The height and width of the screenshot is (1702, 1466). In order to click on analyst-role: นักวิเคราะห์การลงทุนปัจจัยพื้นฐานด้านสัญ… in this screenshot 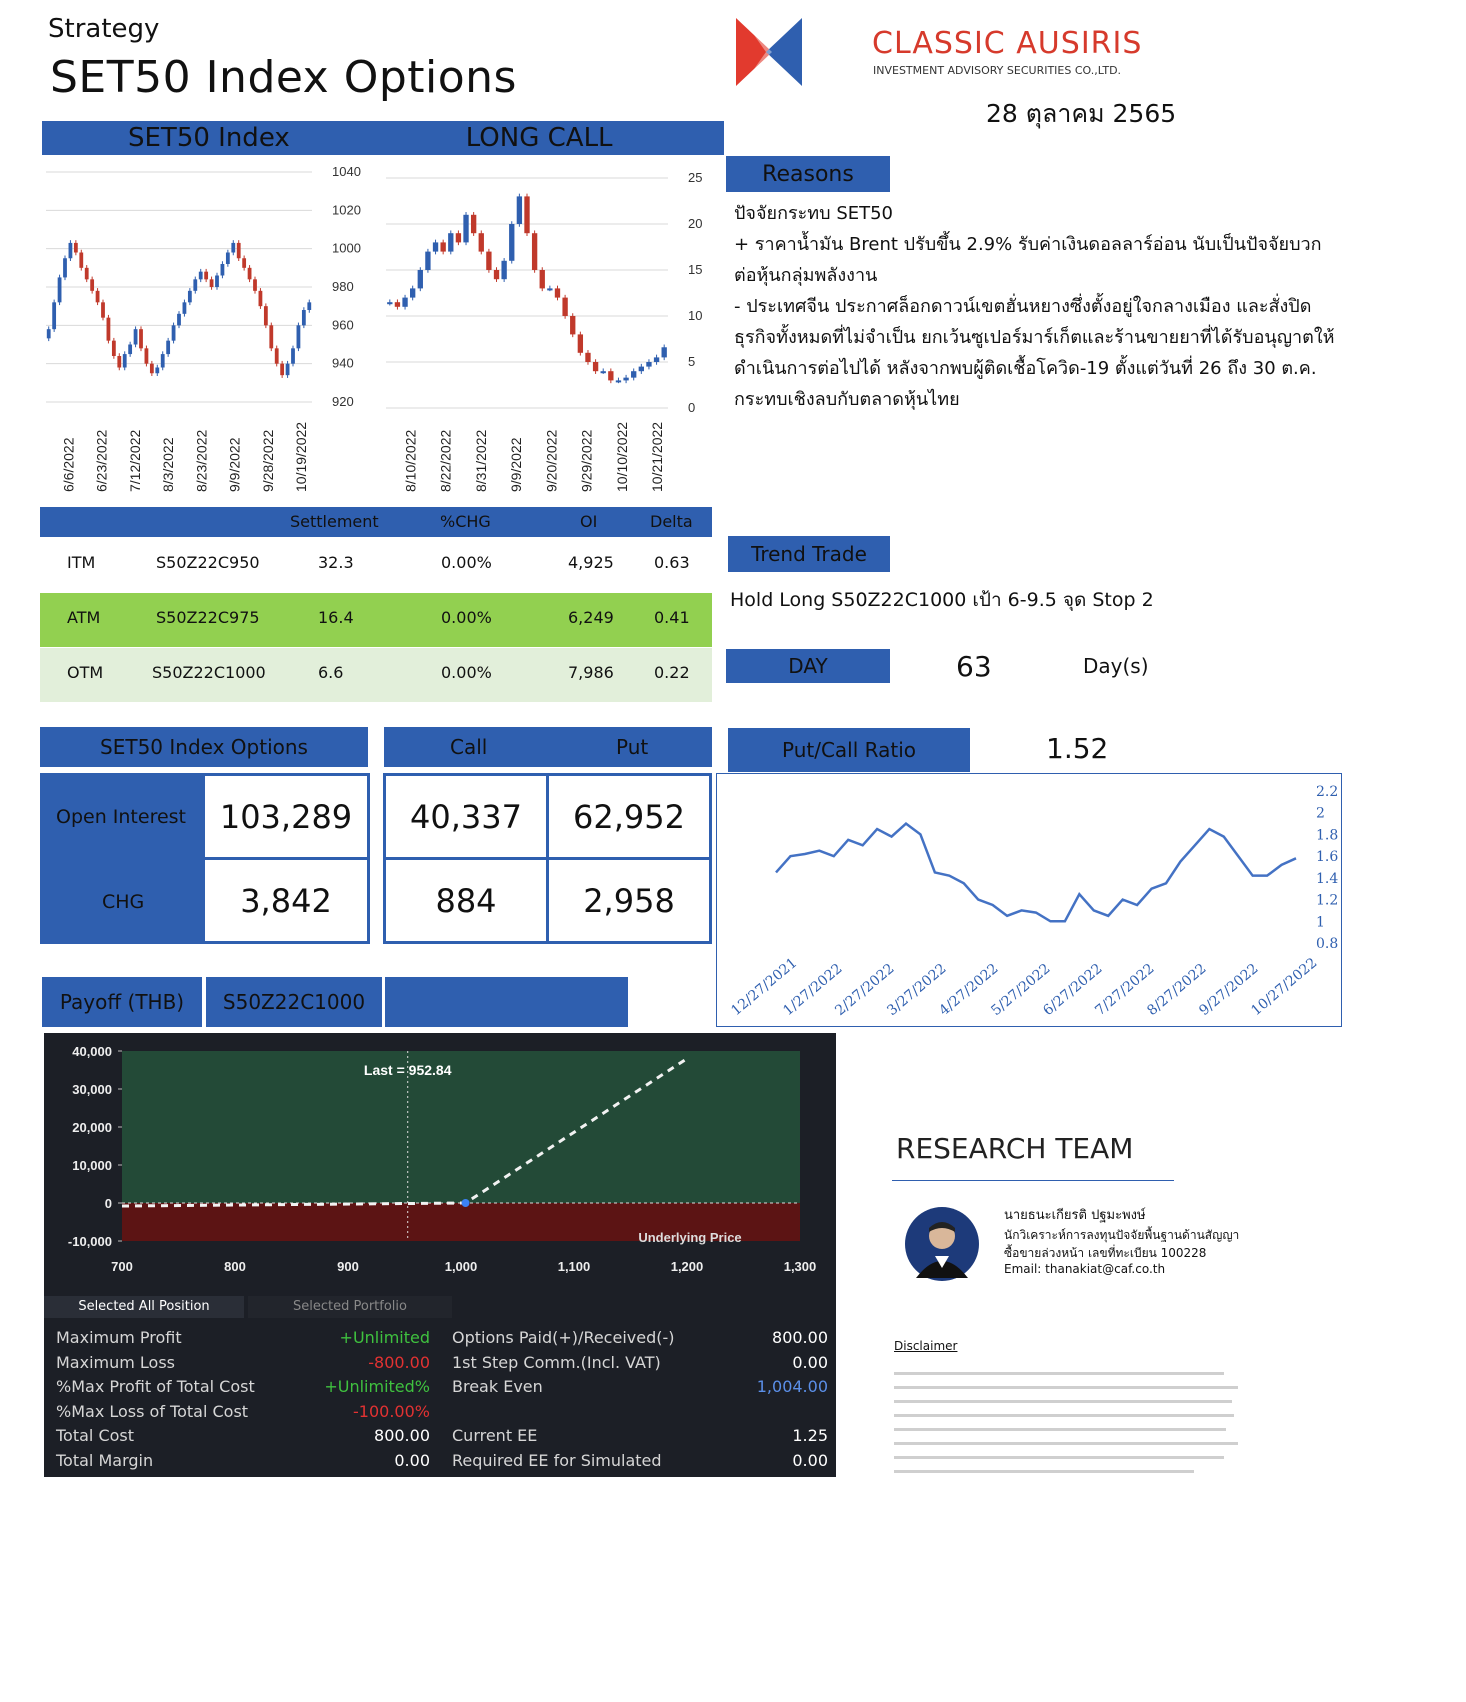, I will do `click(1122, 1235)`.